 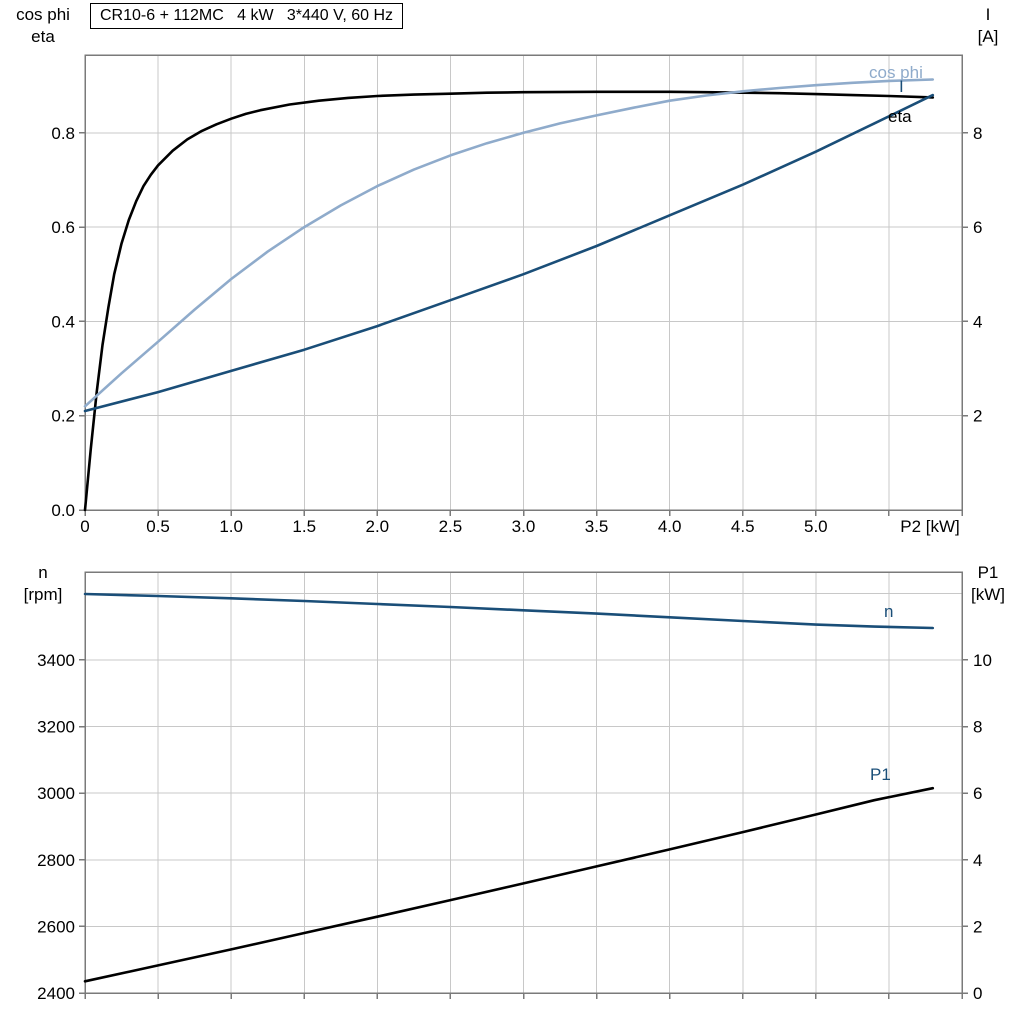 What do you see at coordinates (63, 321) in the screenshot?
I see `left-tick-label: 0.4` at bounding box center [63, 321].